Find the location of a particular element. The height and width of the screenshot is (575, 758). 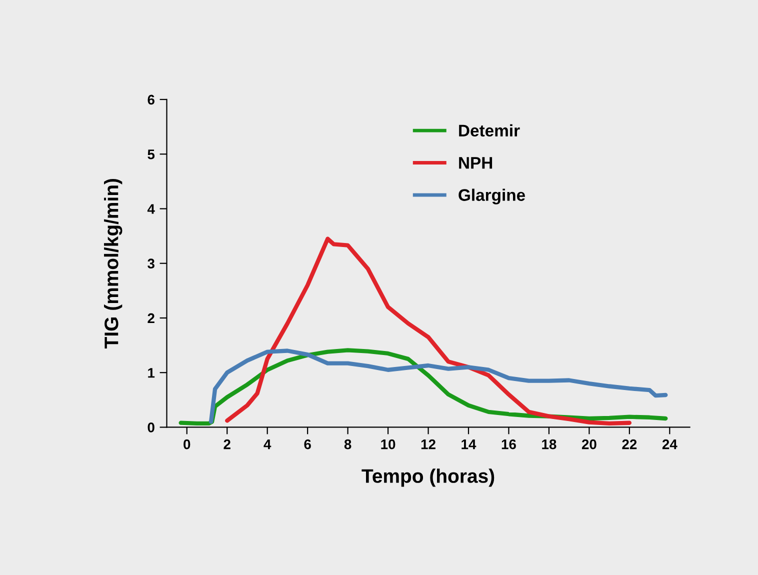

y-tick-label: 3 is located at coordinates (151, 263).